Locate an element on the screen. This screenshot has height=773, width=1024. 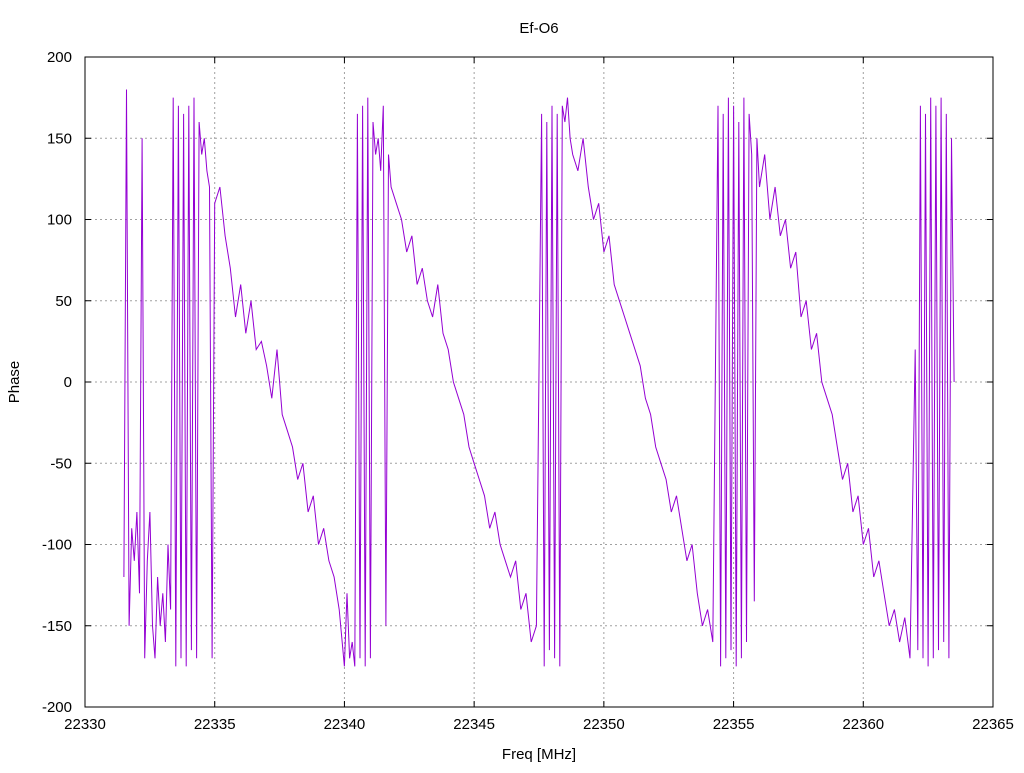
x-tick-label: 22340 is located at coordinates (345, 724).